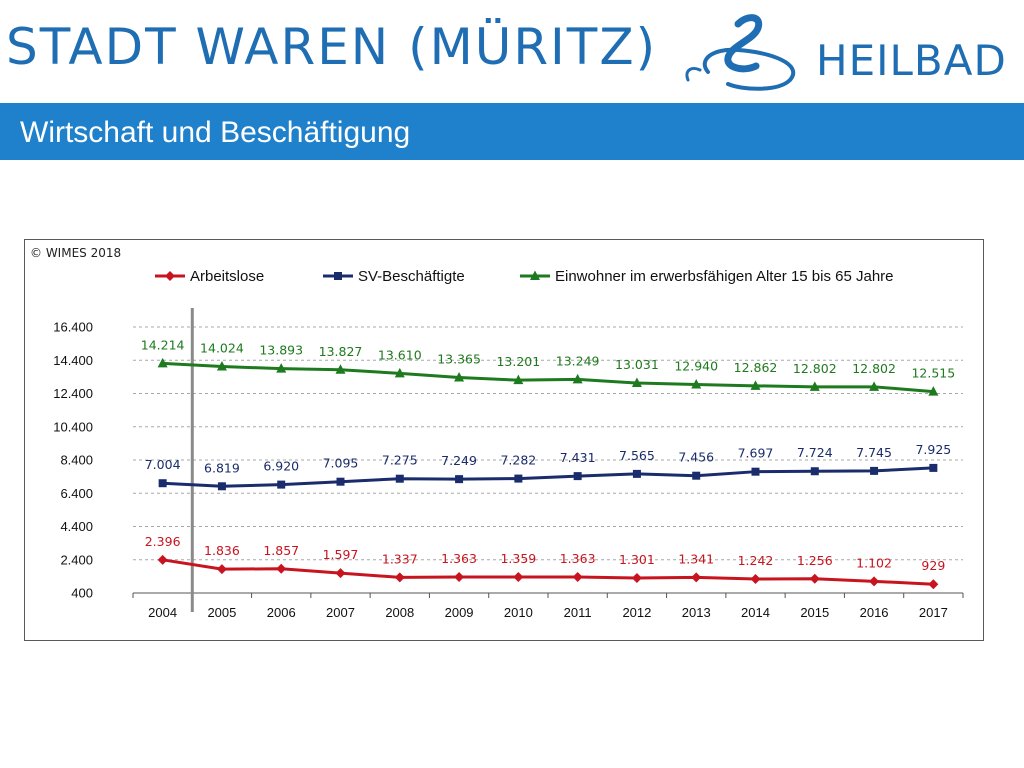 This screenshot has width=1024, height=768. I want to click on y-tick-label: 14.400, so click(73, 360).